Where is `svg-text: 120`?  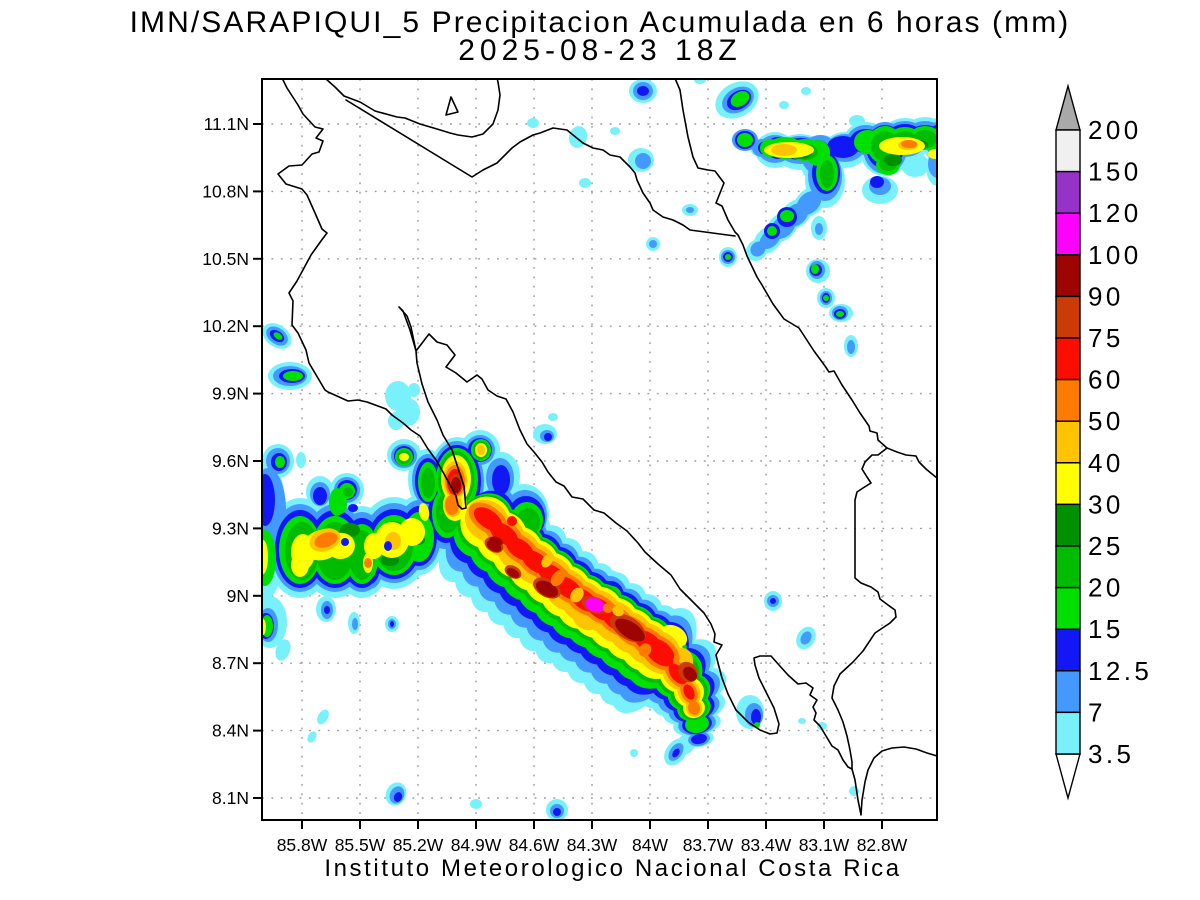 svg-text: 120 is located at coordinates (1115, 213).